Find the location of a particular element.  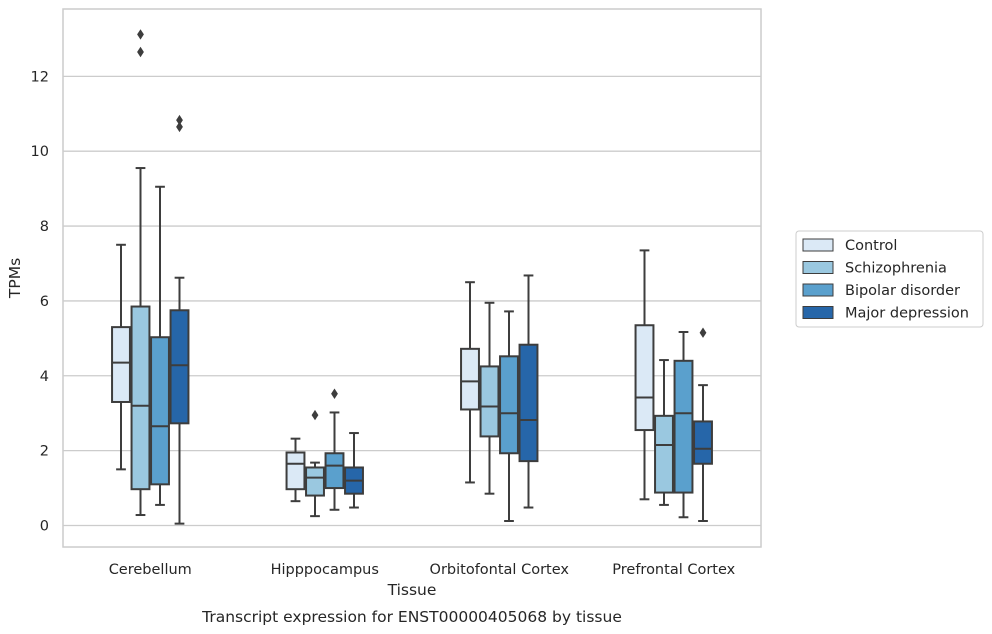

legend-item-bipolar-disorder: Bipolar disorder is located at coordinates (881, 291).